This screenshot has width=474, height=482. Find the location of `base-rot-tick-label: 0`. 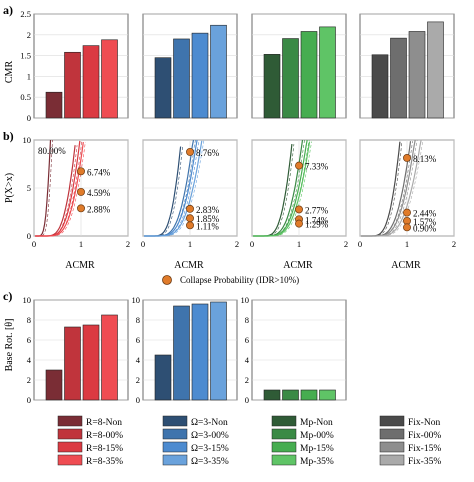

base-rot-tick-label: 0 is located at coordinates (247, 400).